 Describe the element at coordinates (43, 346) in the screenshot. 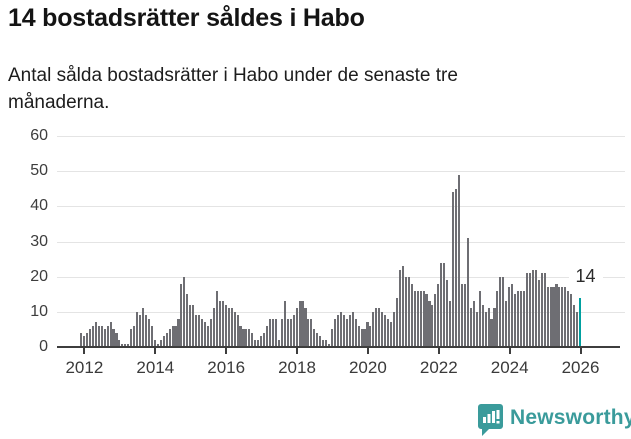

I see `y-axis-tick-label: 0` at that location.